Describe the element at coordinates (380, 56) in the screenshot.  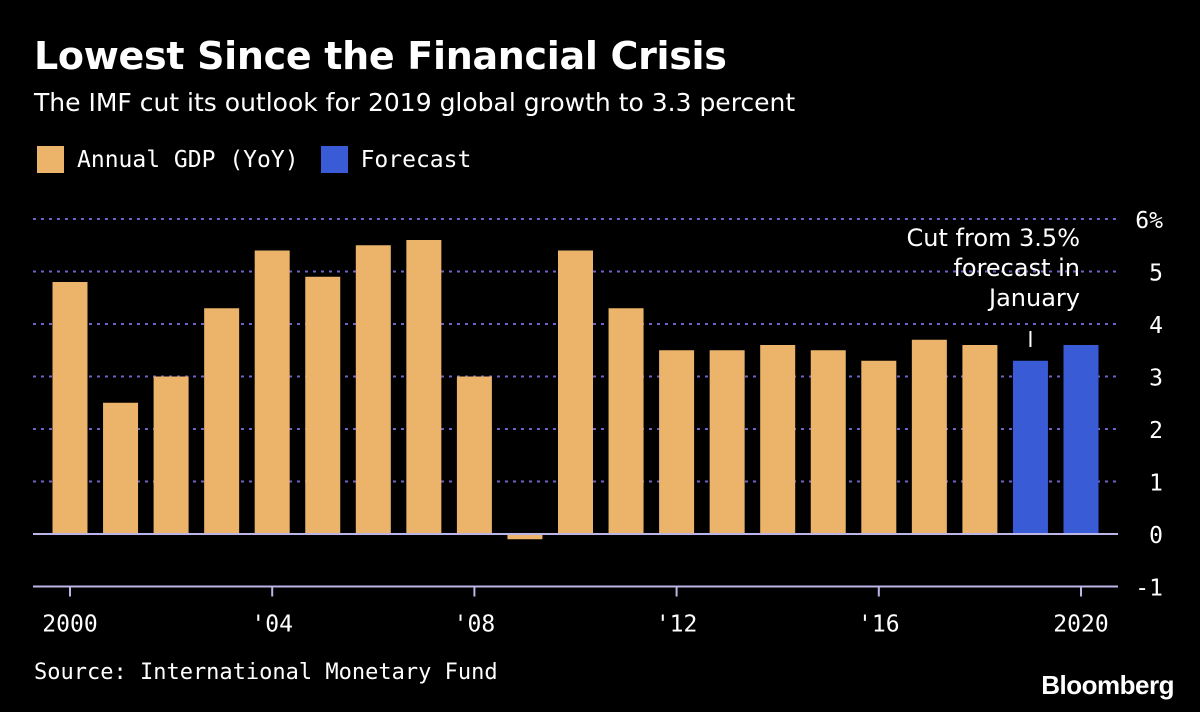
I see `chart-title: Lowest Since the Financial Crisis` at that location.